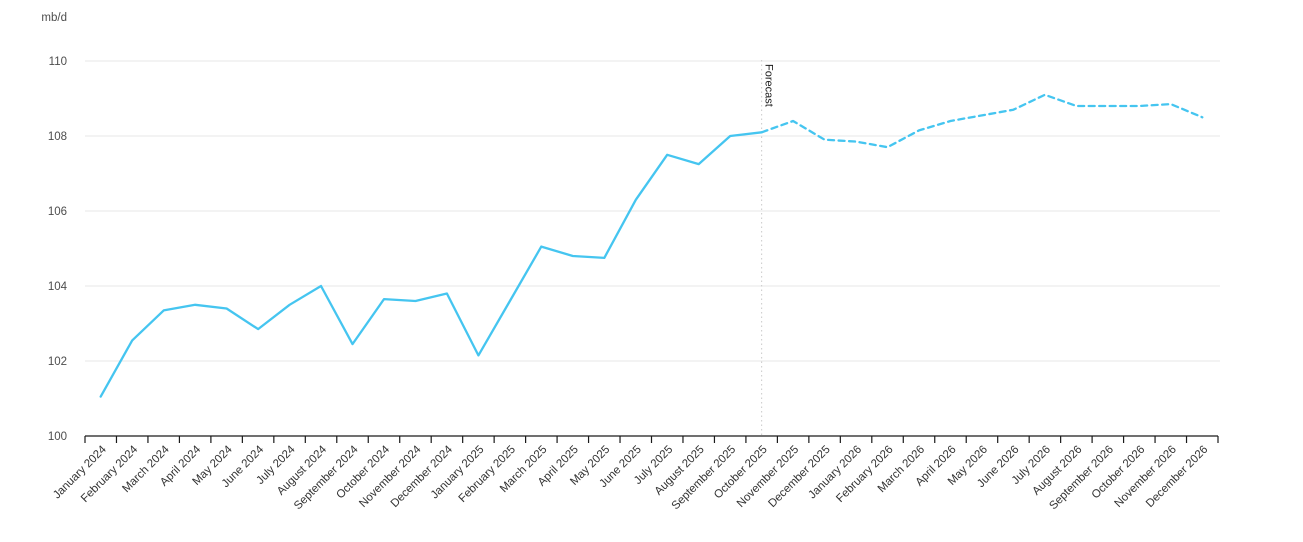 The image size is (1303, 542). What do you see at coordinates (487, 474) in the screenshot?
I see `x-tick-label: February 2025` at bounding box center [487, 474].